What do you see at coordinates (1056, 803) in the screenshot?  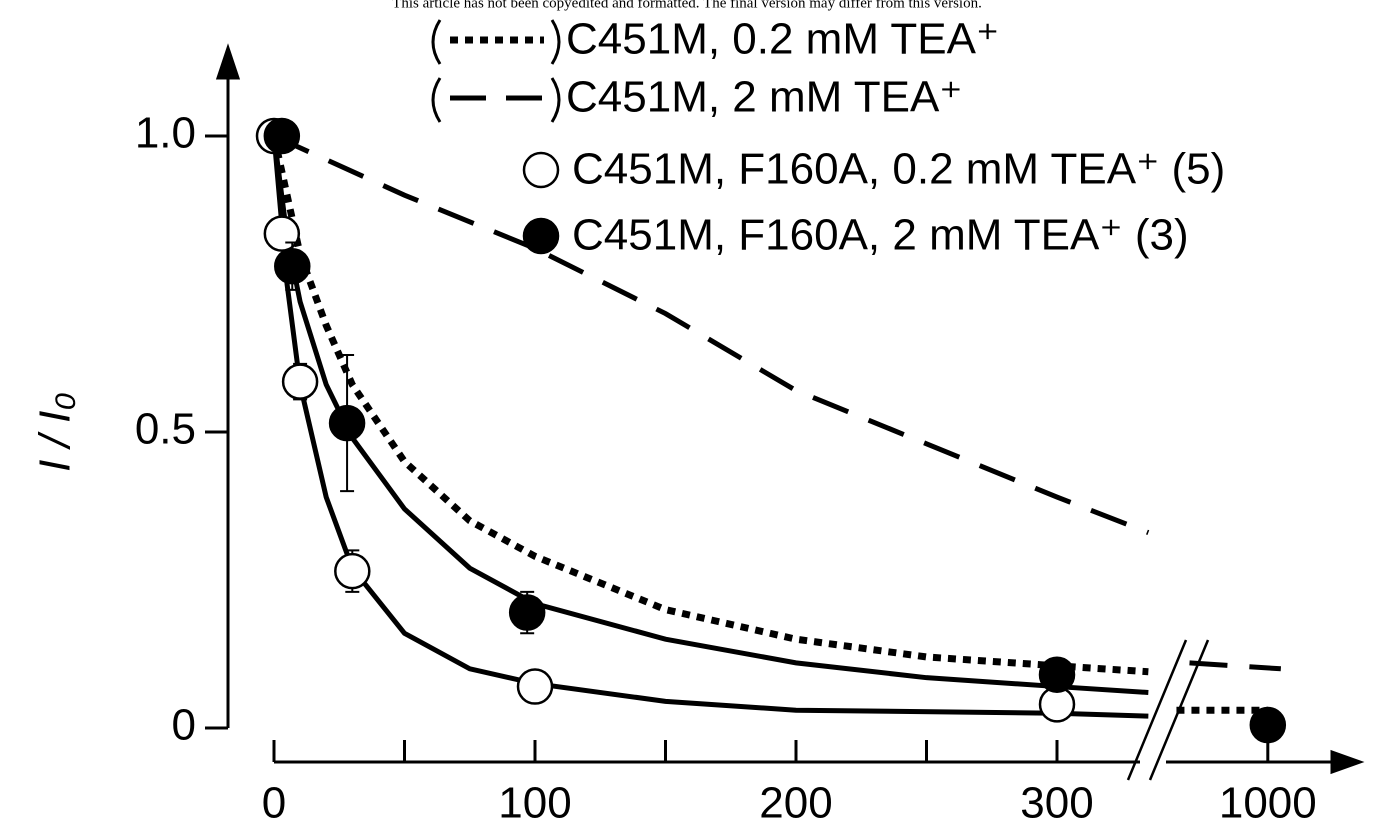 I see `x-tick-label: 300` at bounding box center [1056, 803].